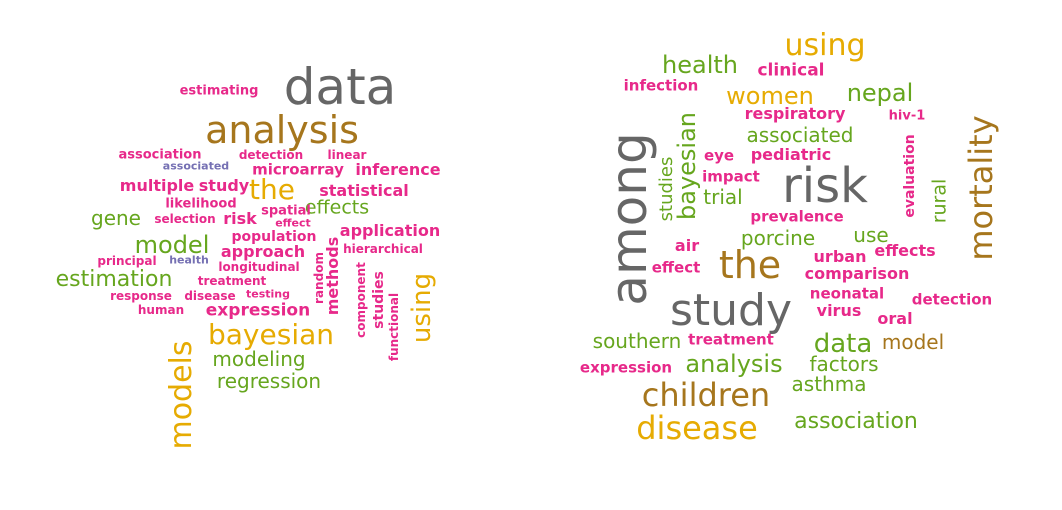 This screenshot has width=1062, height=510. I want to click on word-regression: regression, so click(269, 381).